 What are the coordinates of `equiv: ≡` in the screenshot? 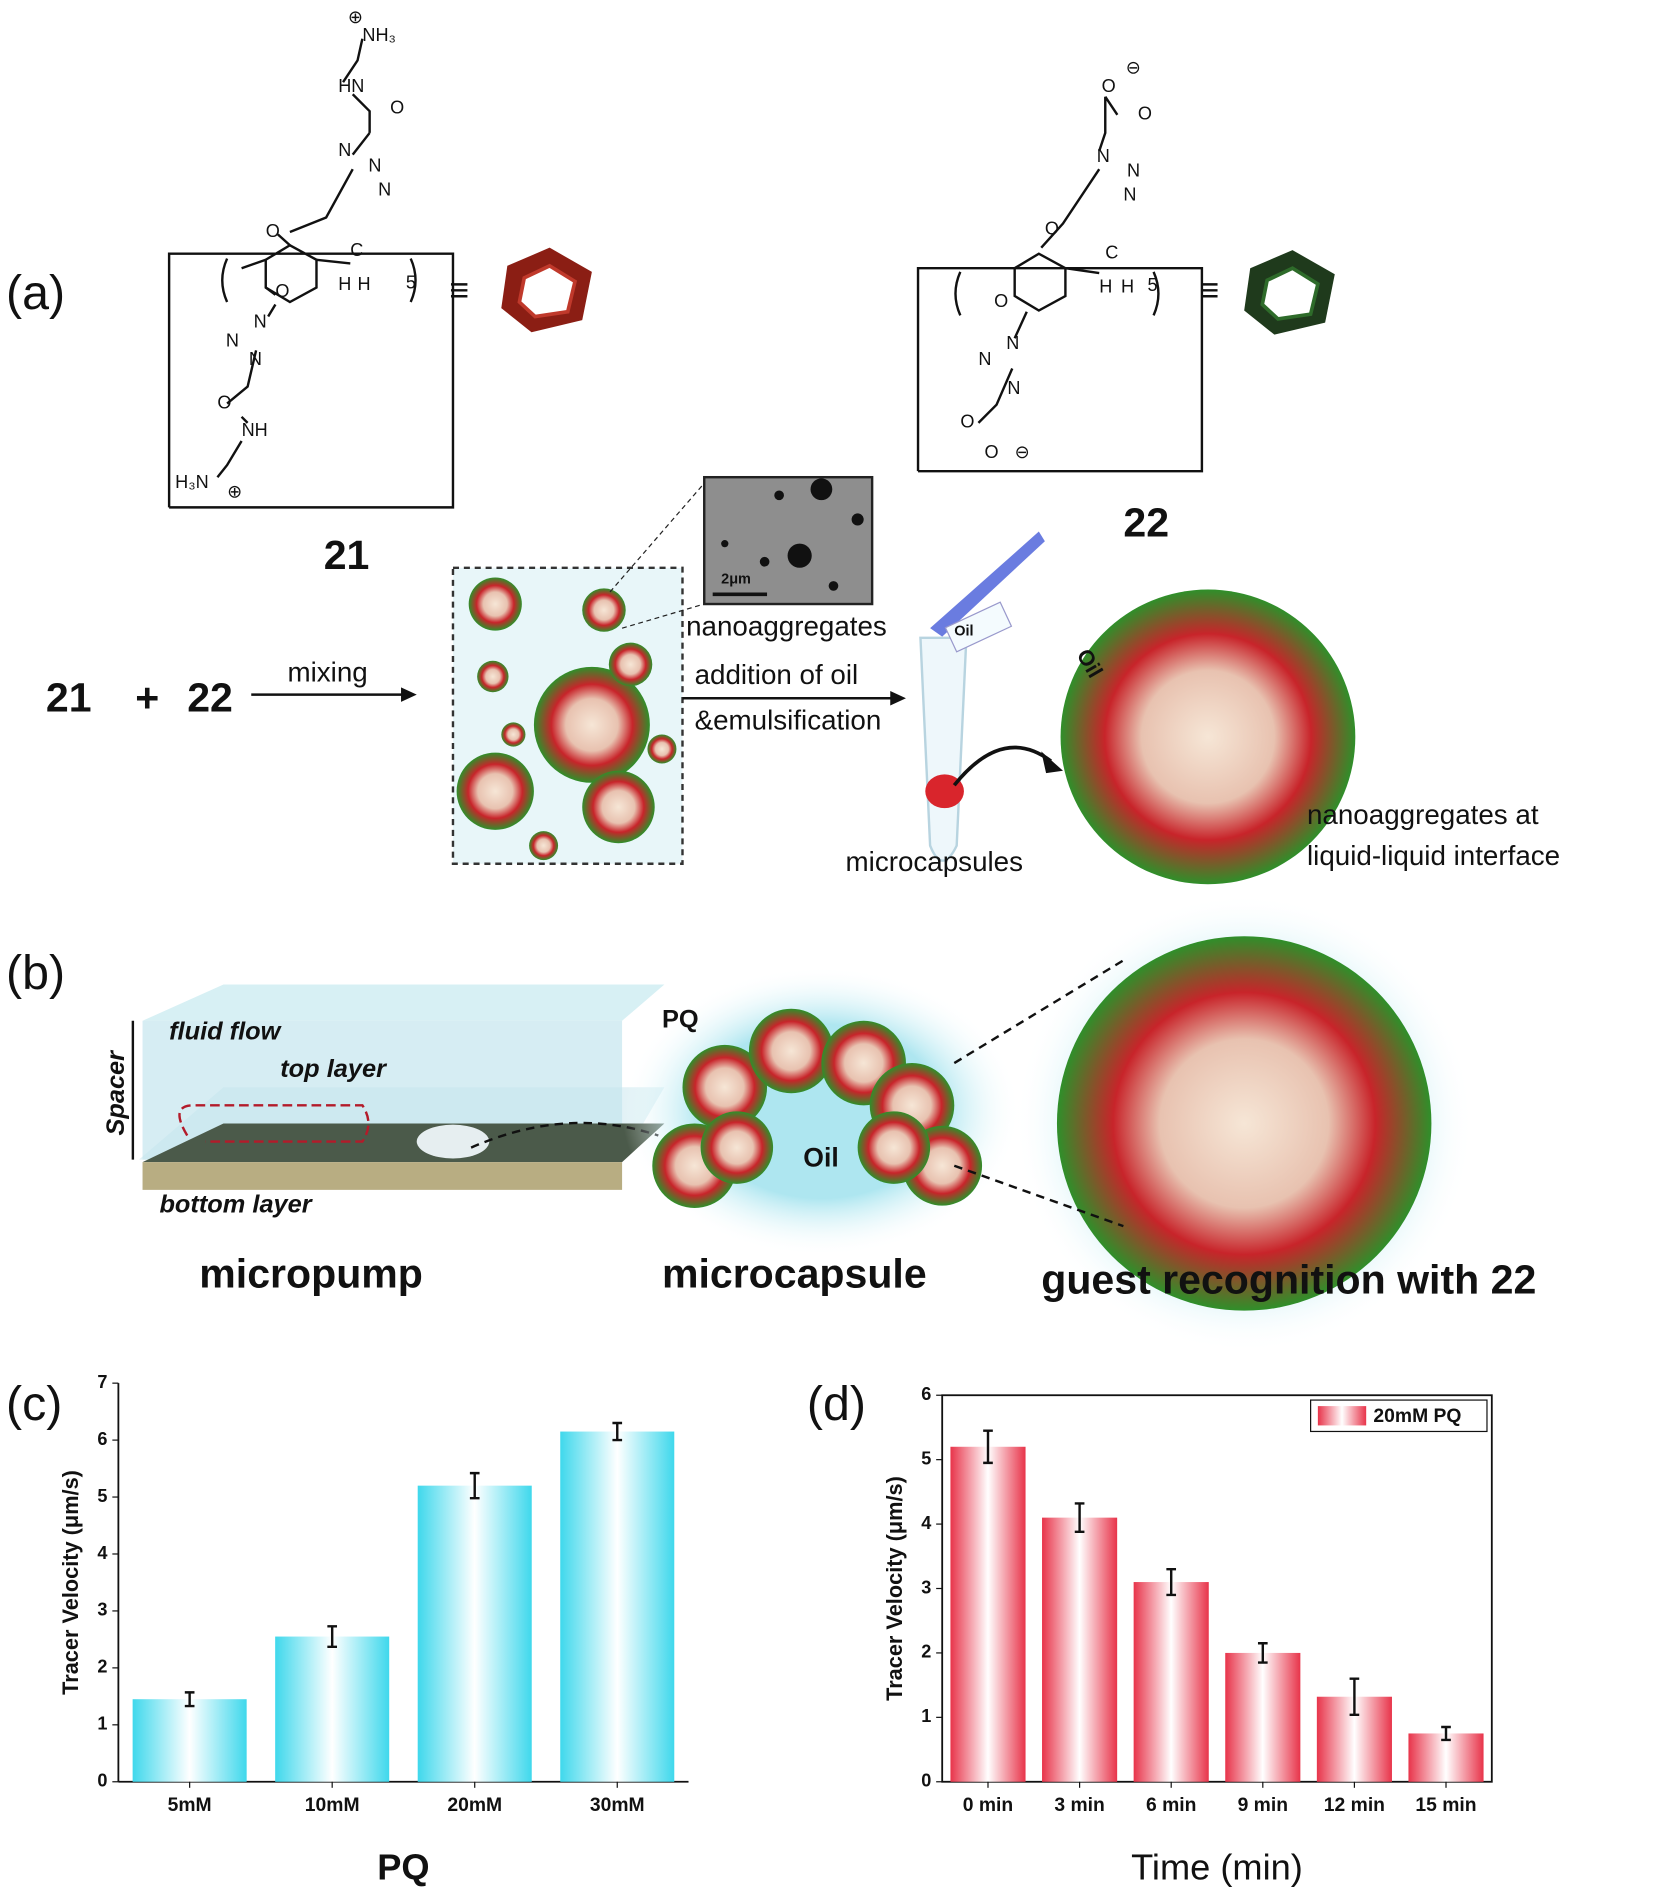 It's located at (1209, 290).